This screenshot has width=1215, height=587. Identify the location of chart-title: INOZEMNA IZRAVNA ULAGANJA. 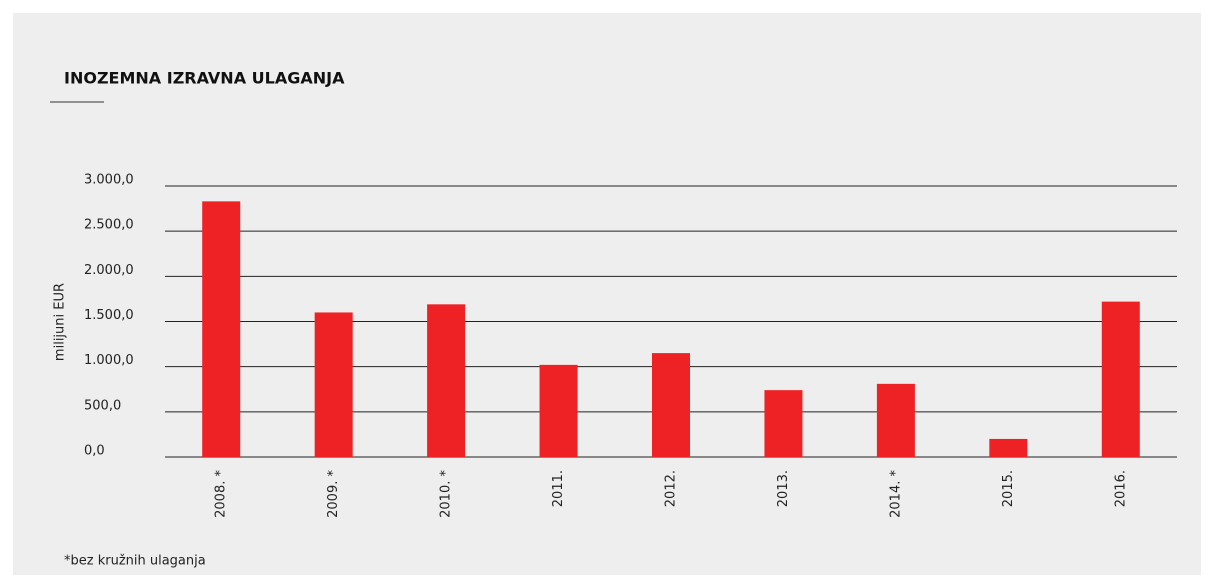
(204, 78).